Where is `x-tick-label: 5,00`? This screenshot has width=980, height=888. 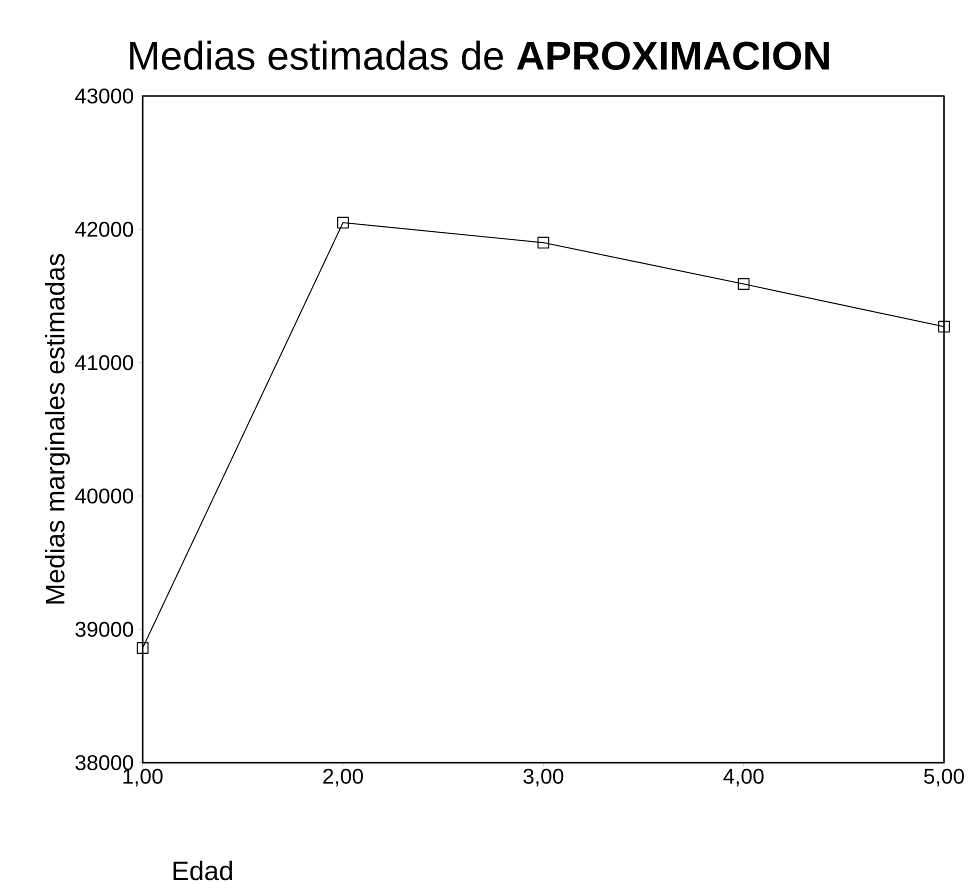 x-tick-label: 5,00 is located at coordinates (944, 777).